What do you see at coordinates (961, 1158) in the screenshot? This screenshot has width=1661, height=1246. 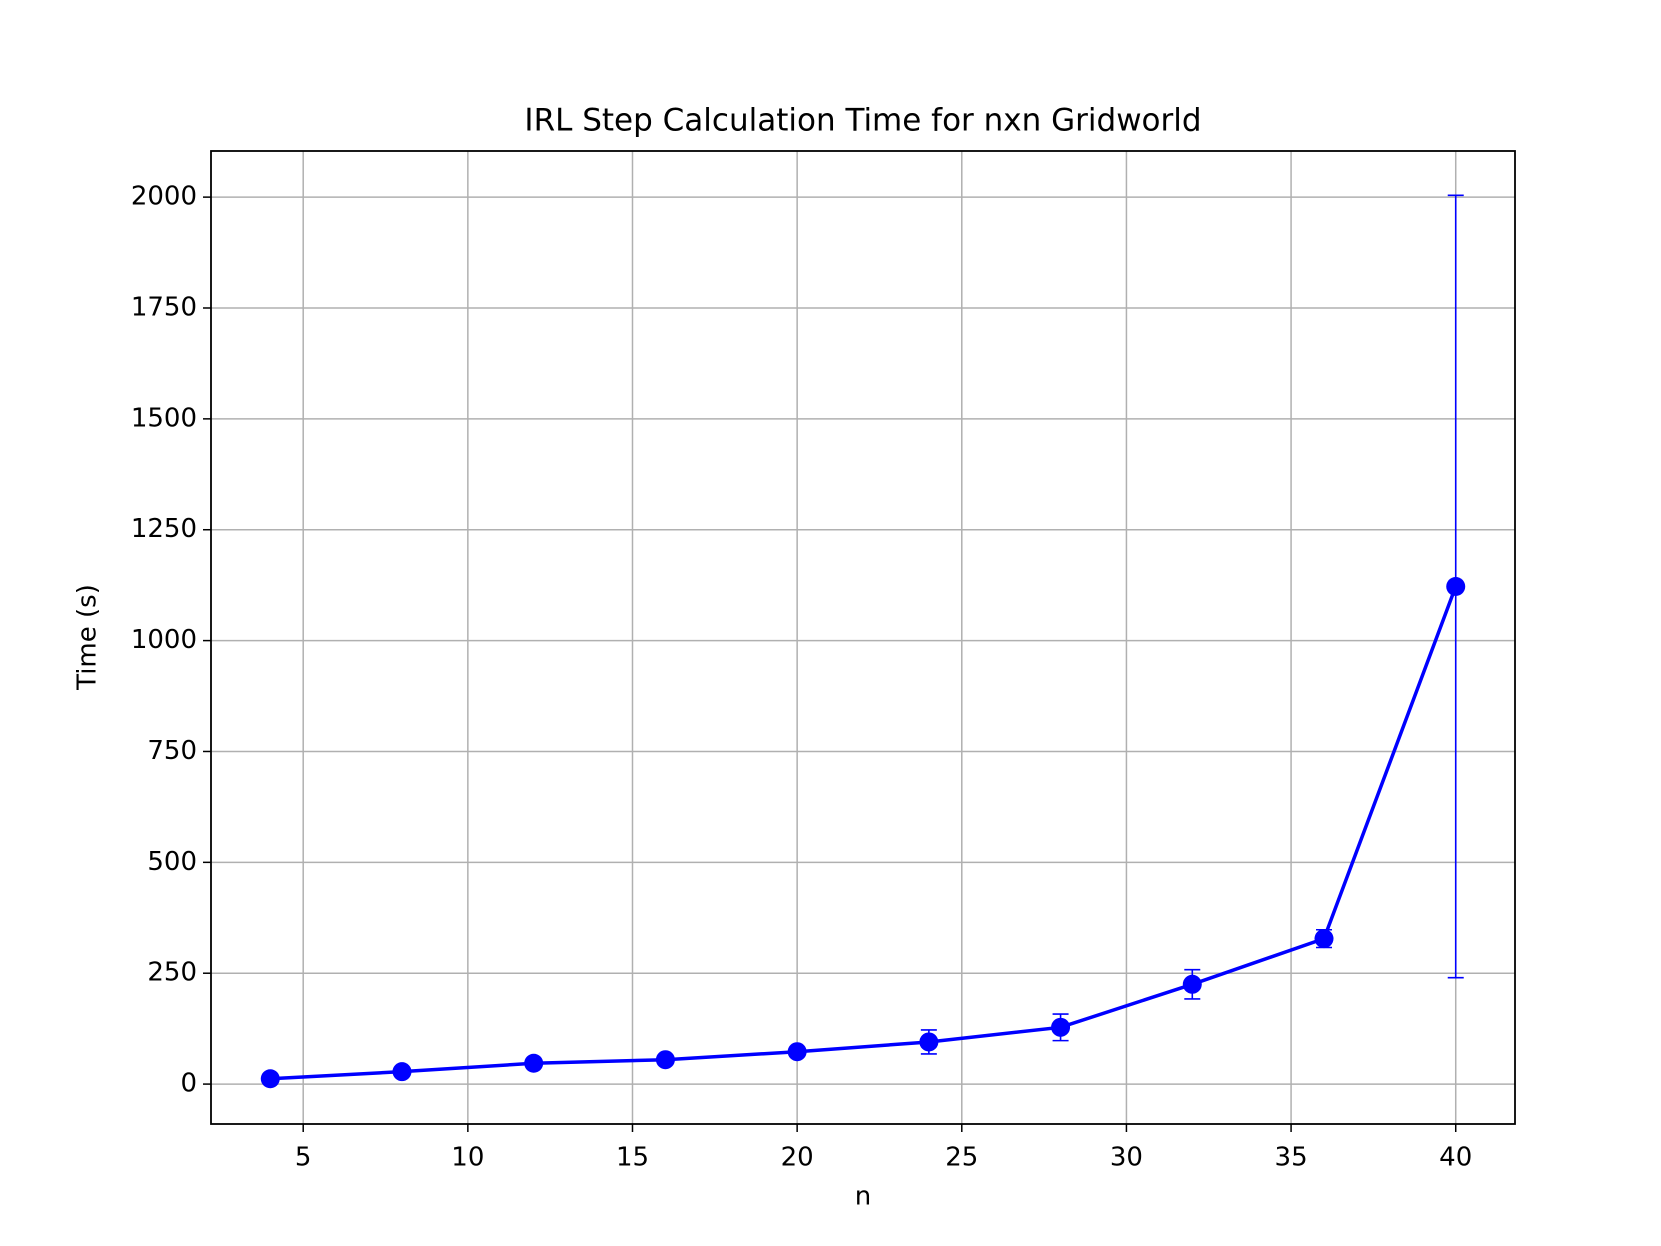 I see `x-tick-label: 25` at bounding box center [961, 1158].